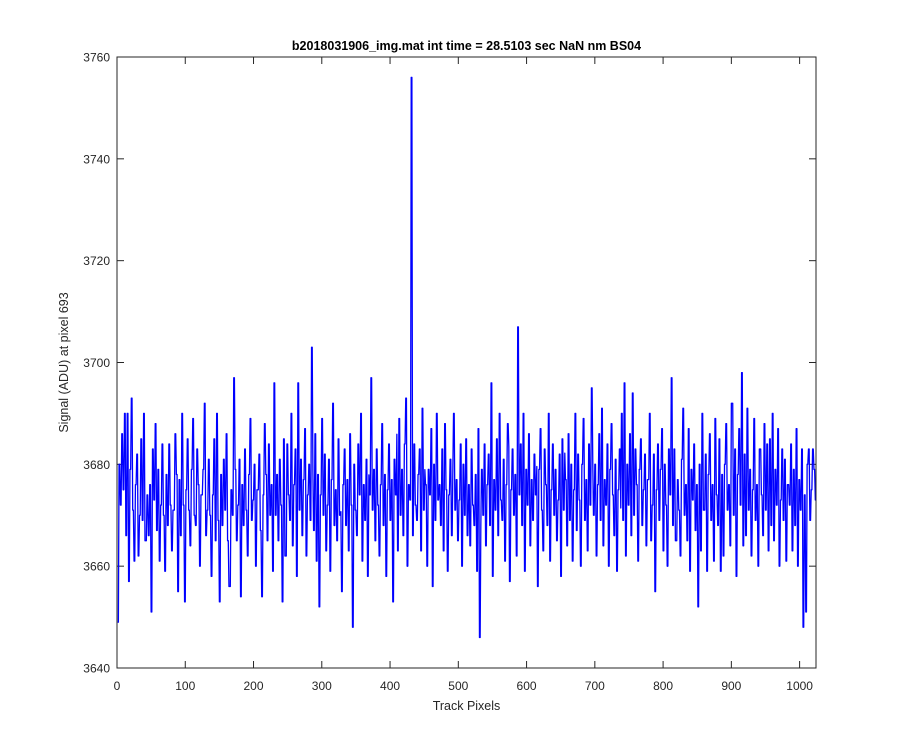 Image resolution: width=900 pixels, height=750 pixels. Describe the element at coordinates (663, 686) in the screenshot. I see `x-tick-label: 800` at that location.